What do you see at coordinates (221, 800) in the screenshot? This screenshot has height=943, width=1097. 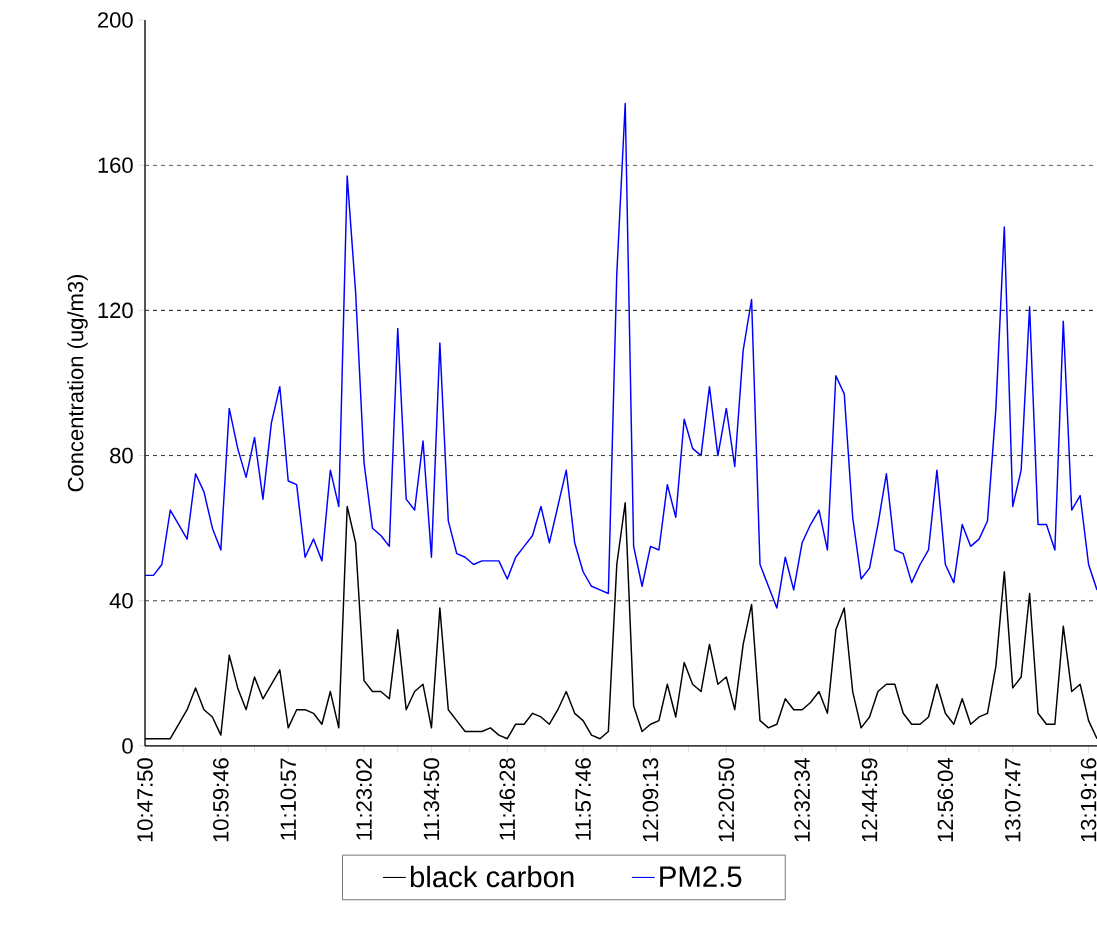 I see `x-tick-label: 10:59:46` at bounding box center [221, 800].